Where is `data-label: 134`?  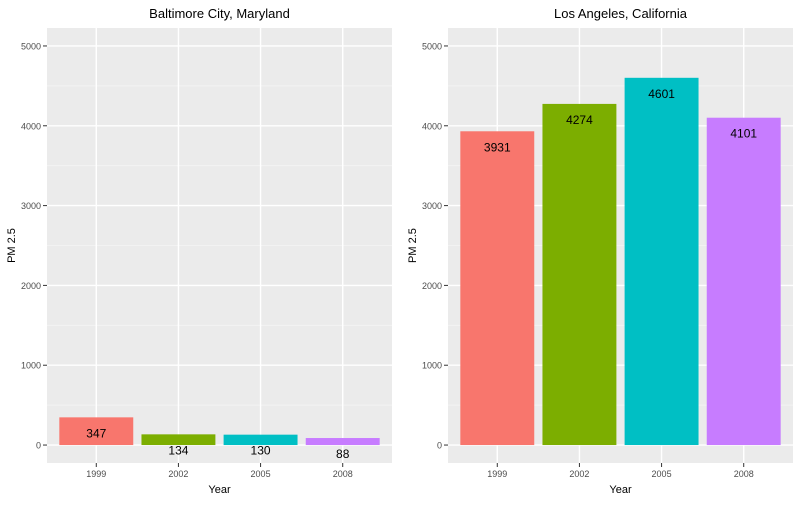 data-label: 134 is located at coordinates (178, 450).